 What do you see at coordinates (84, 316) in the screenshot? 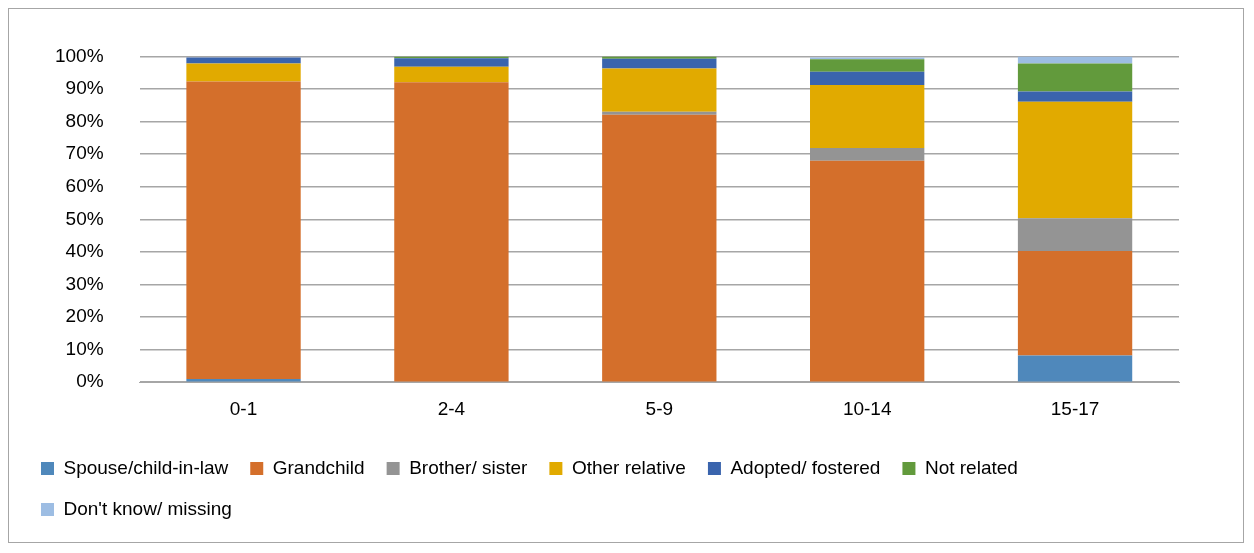
I see `y-tick-label: 20%` at bounding box center [84, 316].